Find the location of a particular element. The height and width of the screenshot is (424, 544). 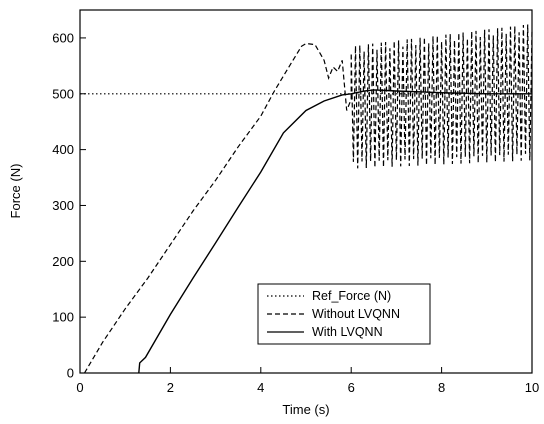

legend-label-ref-force: Ref_Force (N) is located at coordinates (351, 296).